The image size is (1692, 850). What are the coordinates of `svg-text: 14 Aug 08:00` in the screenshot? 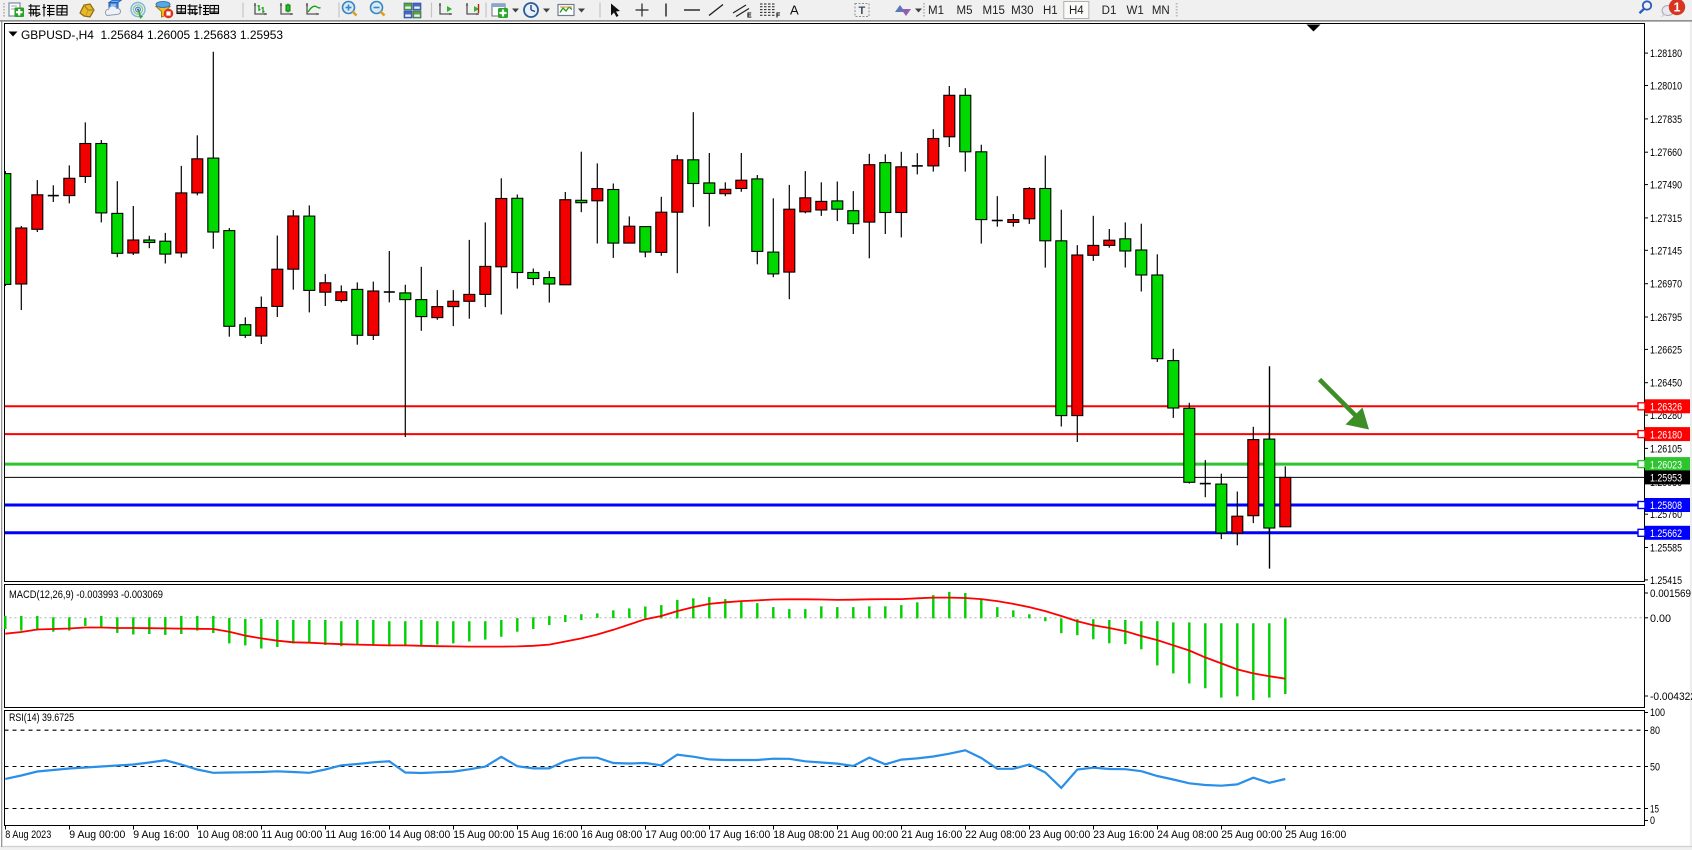 It's located at (419, 835).